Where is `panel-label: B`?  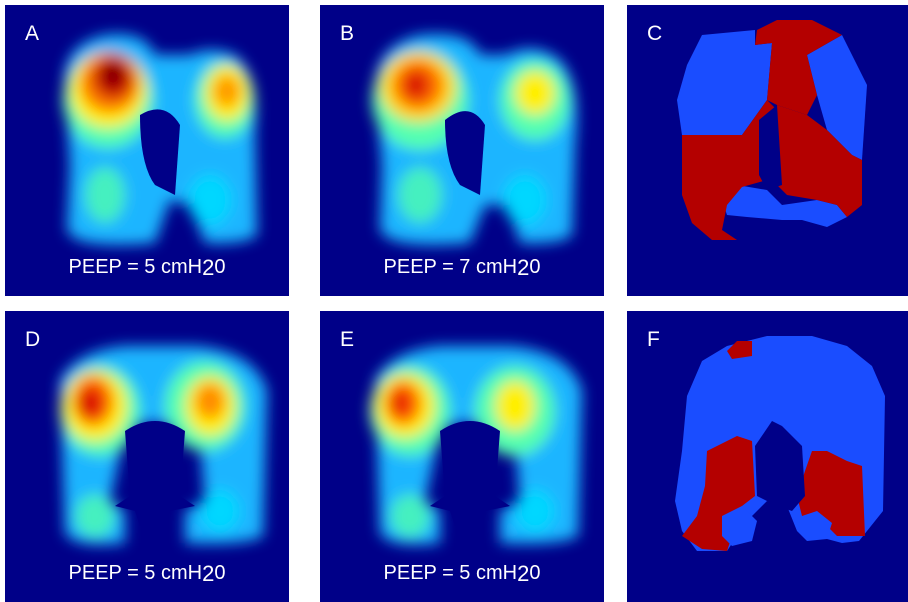 panel-label: B is located at coordinates (347, 33).